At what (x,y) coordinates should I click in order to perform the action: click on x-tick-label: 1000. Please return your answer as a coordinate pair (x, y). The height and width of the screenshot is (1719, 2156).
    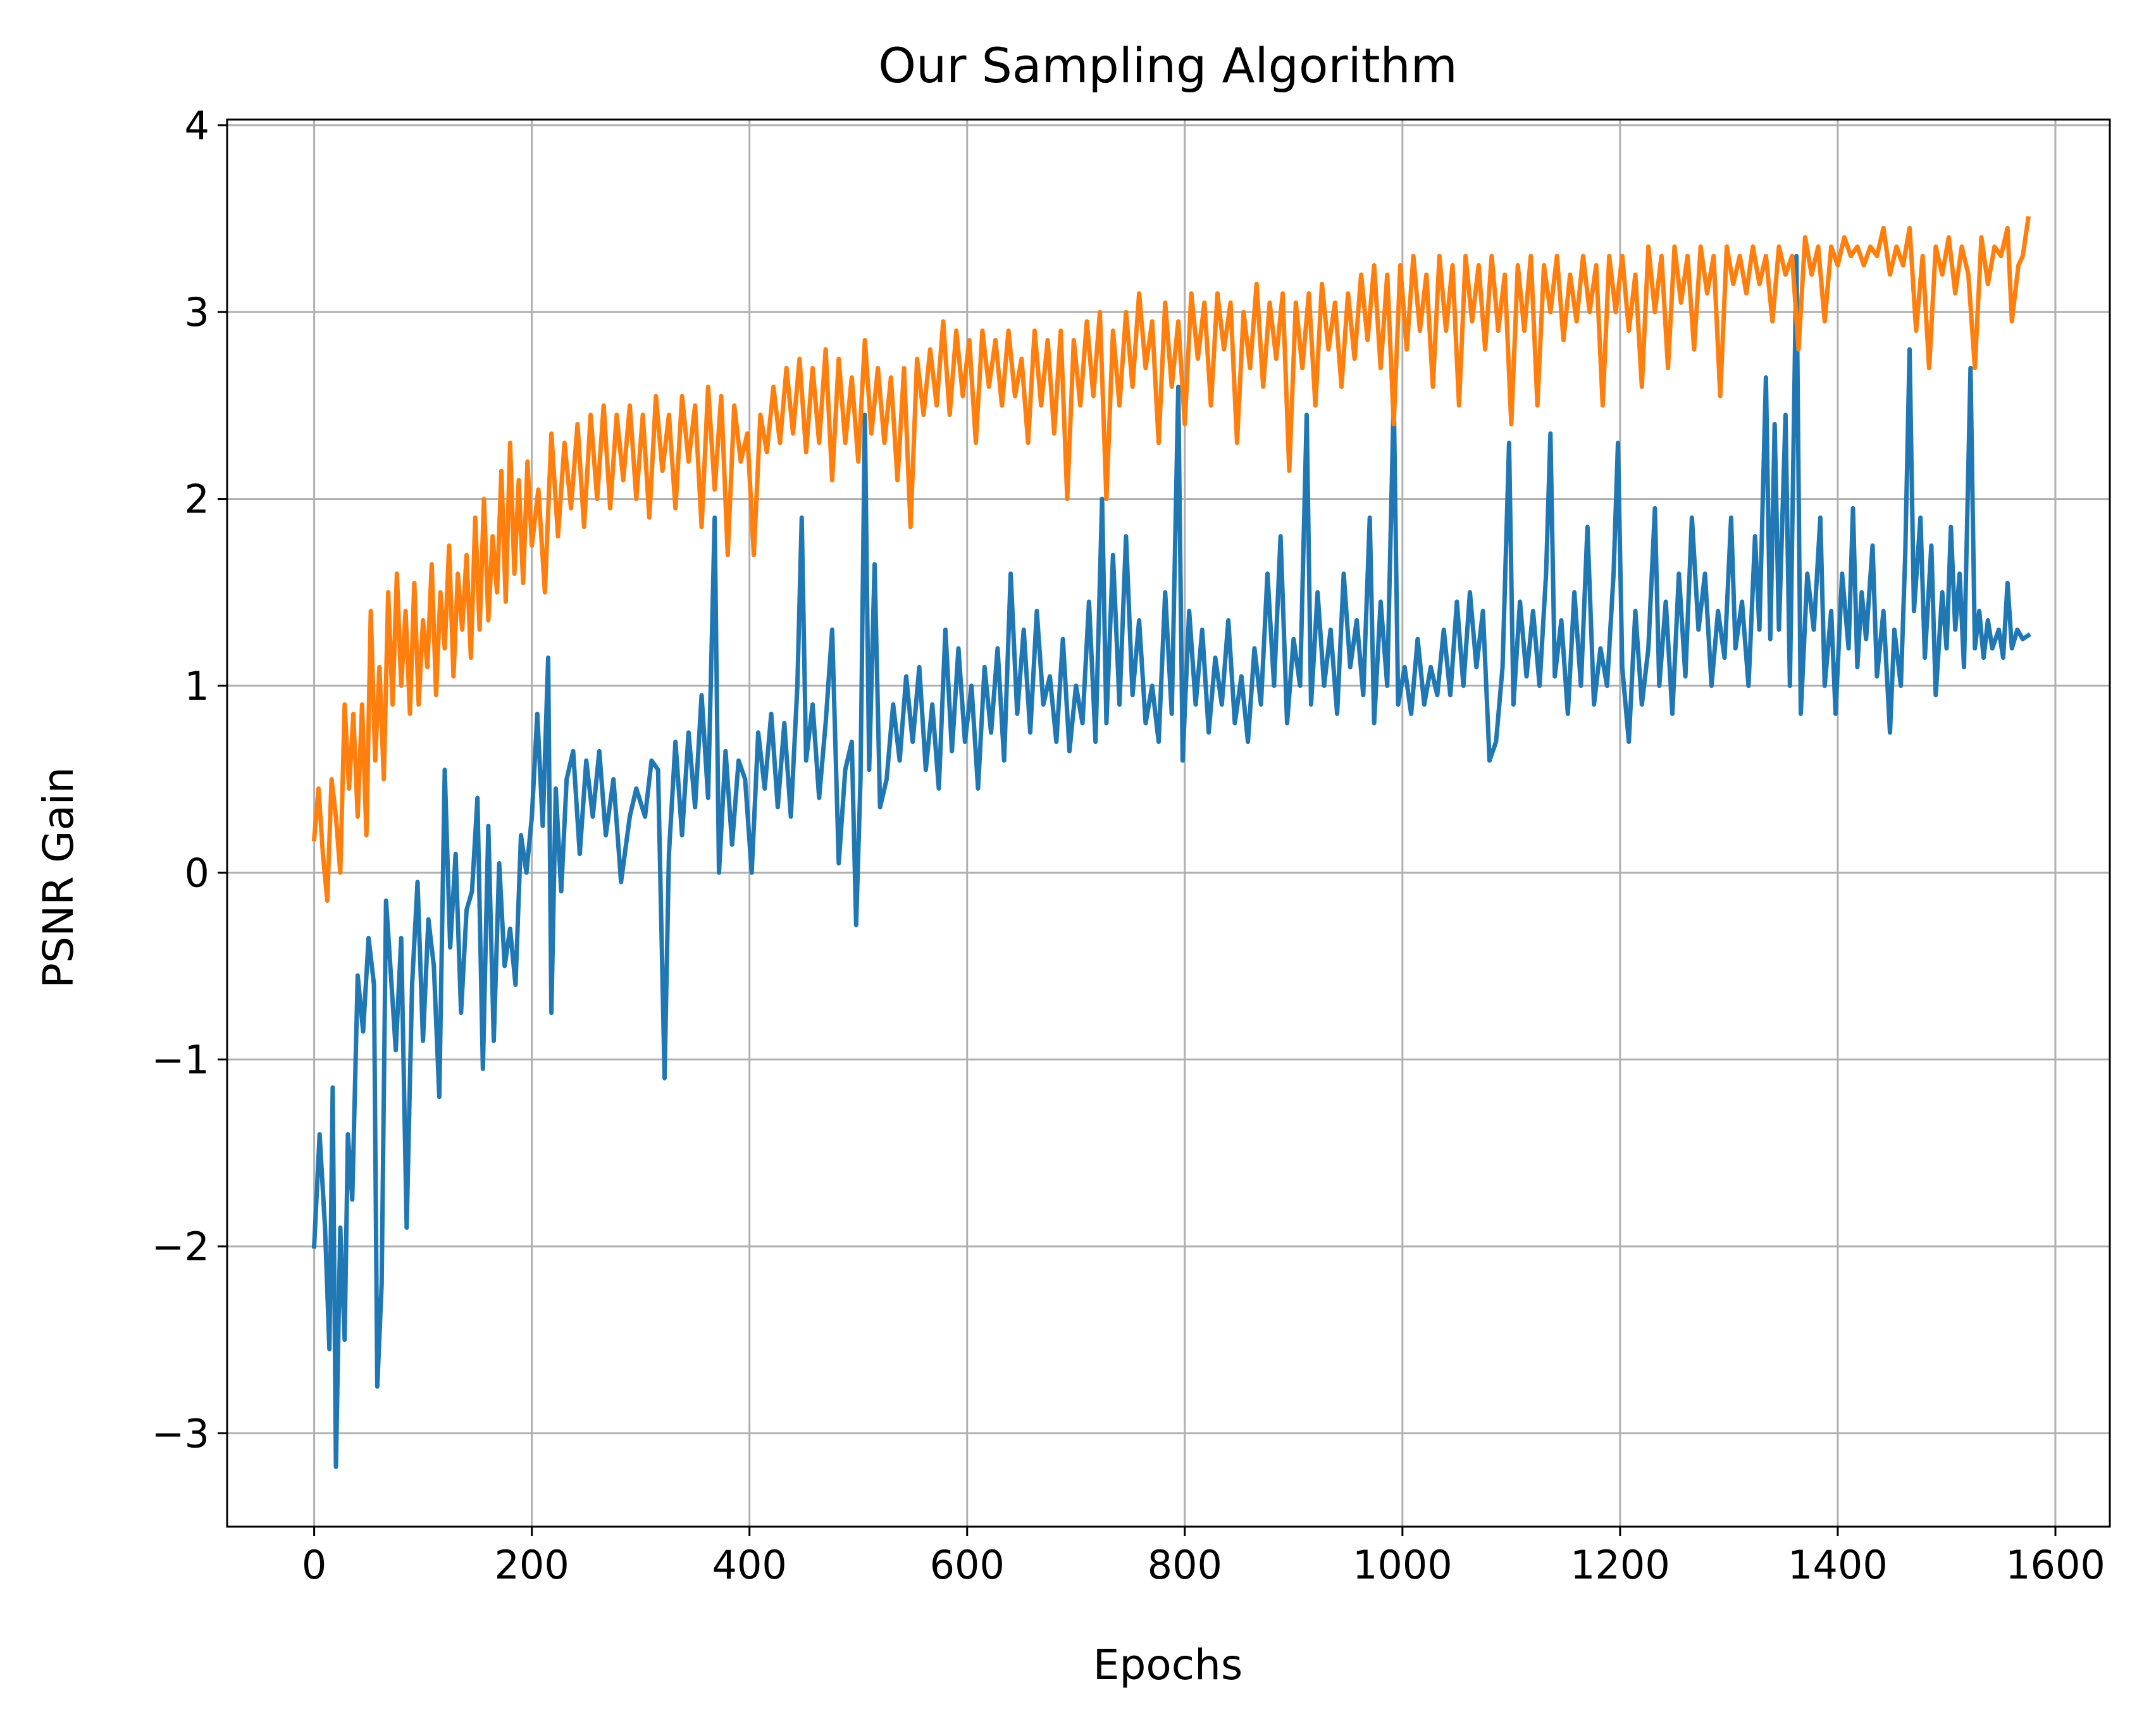
    Looking at the image, I should click on (1403, 1565).